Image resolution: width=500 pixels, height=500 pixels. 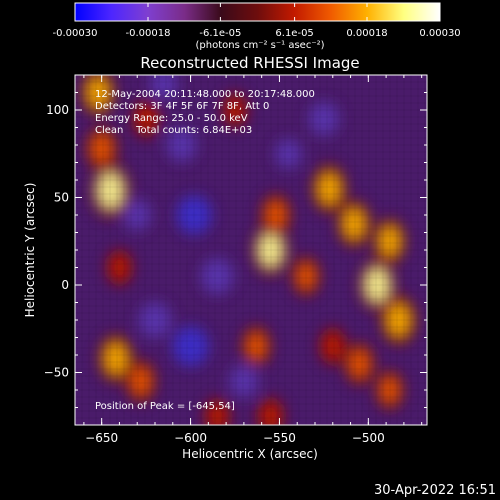 What do you see at coordinates (61, 198) in the screenshot?
I see `y-tick-label: 50` at bounding box center [61, 198].